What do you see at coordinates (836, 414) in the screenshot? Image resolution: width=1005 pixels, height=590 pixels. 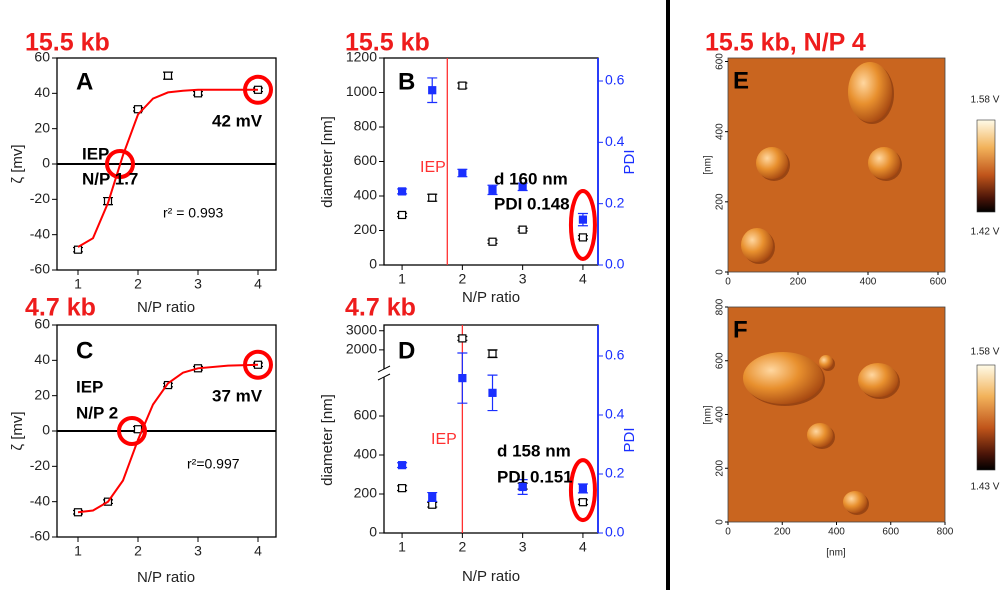 I see `afm-image` at bounding box center [836, 414].